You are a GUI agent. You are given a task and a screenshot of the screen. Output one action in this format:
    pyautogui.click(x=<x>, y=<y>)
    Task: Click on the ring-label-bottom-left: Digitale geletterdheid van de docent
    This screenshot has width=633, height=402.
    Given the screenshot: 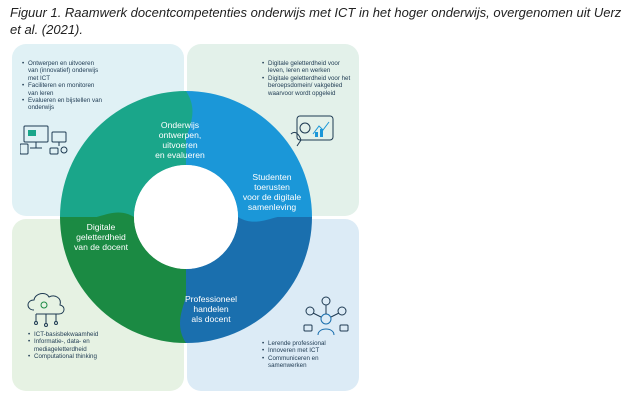 What is the action you would take?
    pyautogui.click(x=101, y=237)
    